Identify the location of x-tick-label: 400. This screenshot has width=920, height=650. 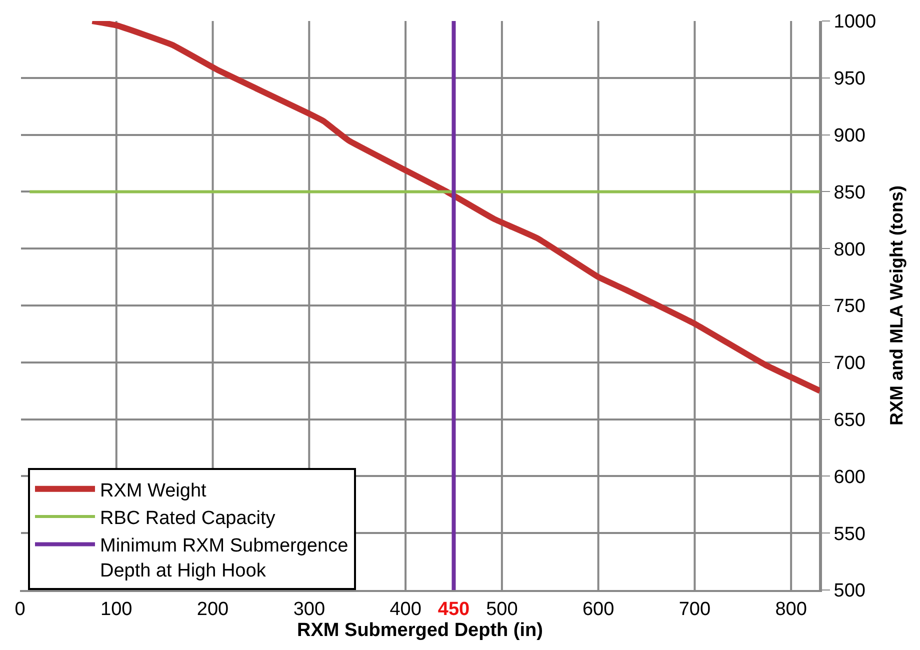
(406, 609).